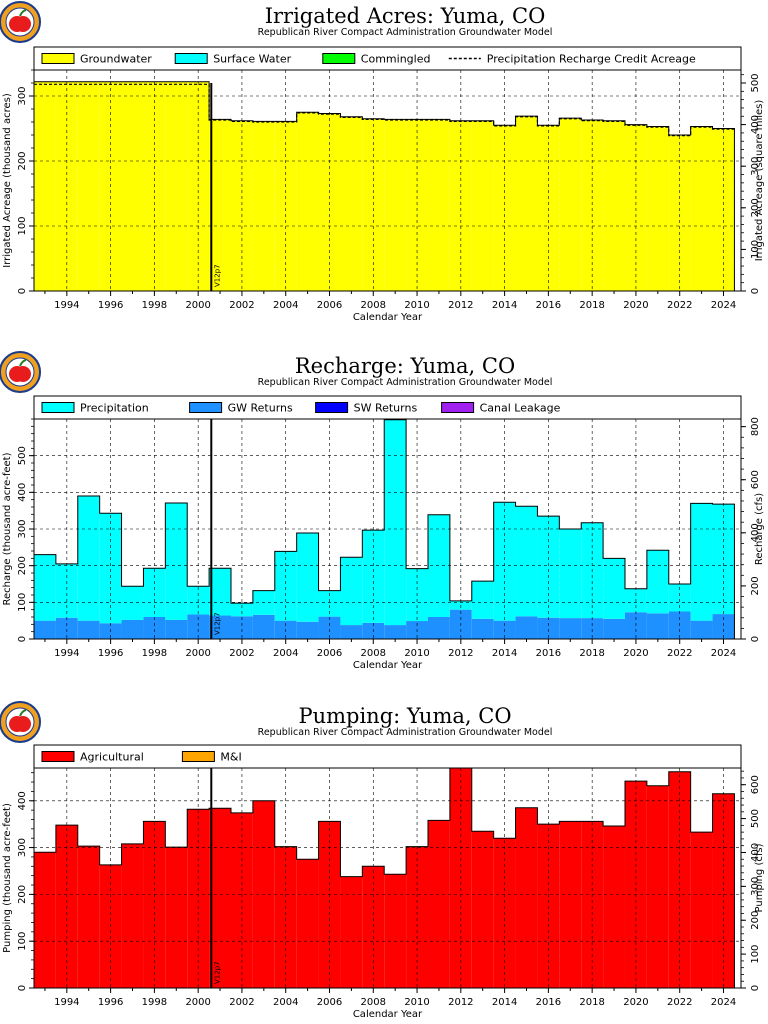  I want to click on x-axis-label: Calendar Year, so click(388, 665).